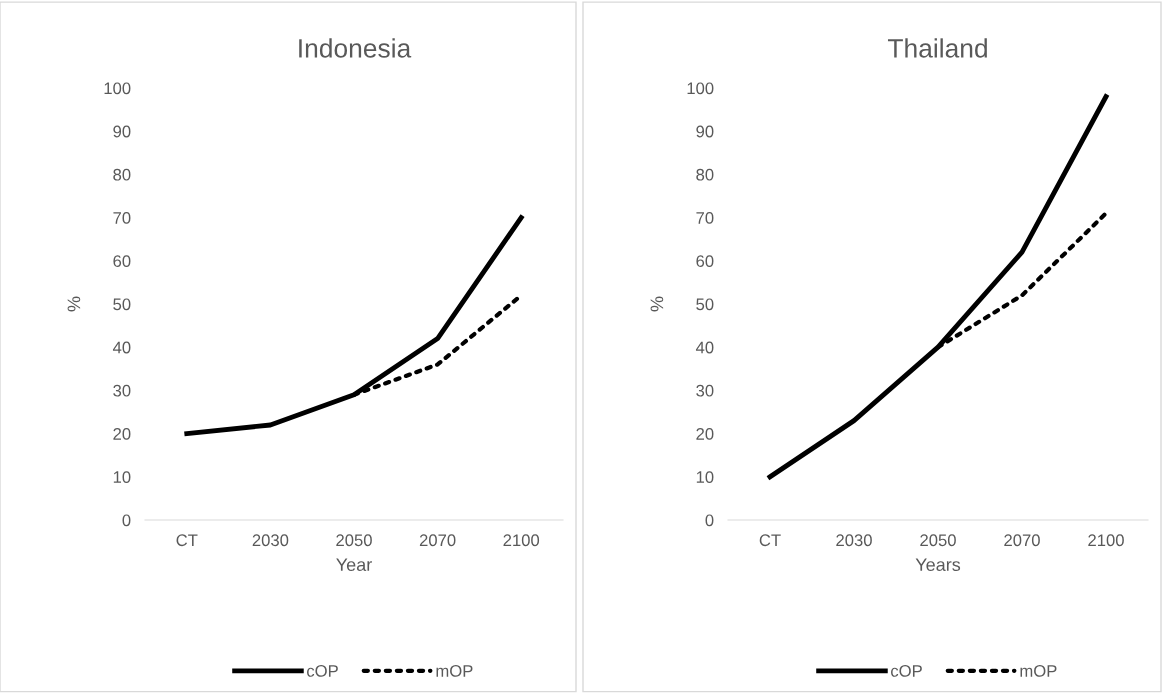 The image size is (1163, 693). I want to click on x-axis-title: Years, so click(938, 565).